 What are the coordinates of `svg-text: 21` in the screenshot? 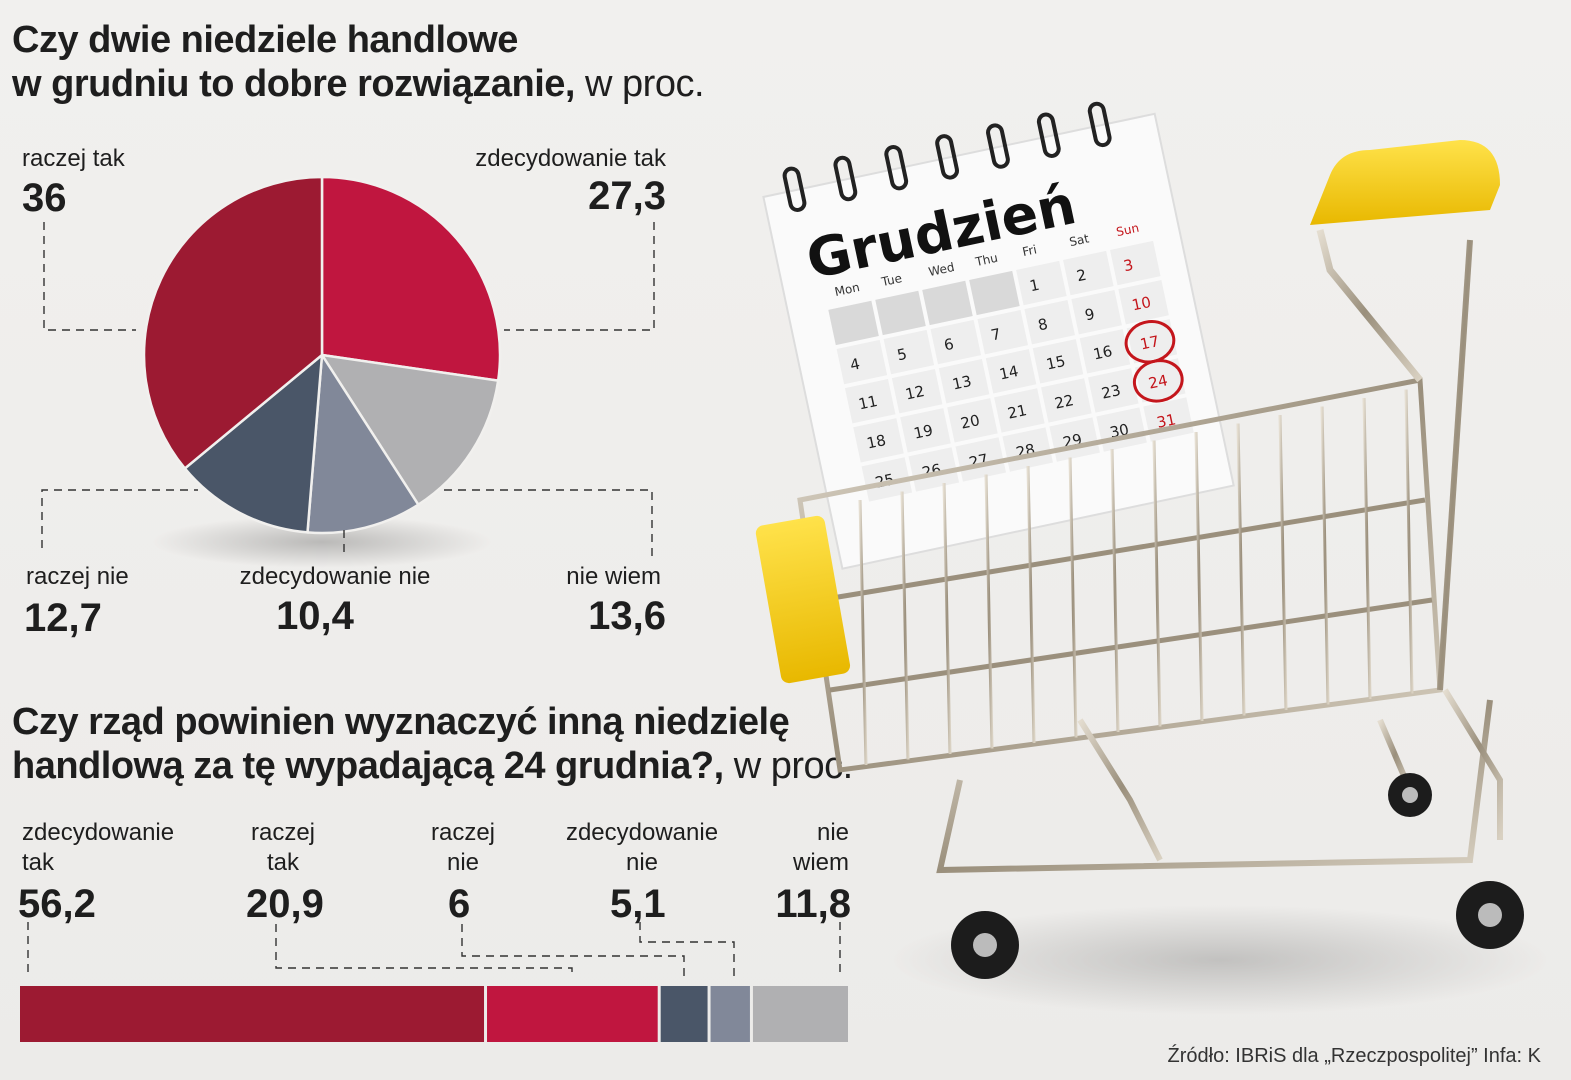 It's located at (1017, 412).